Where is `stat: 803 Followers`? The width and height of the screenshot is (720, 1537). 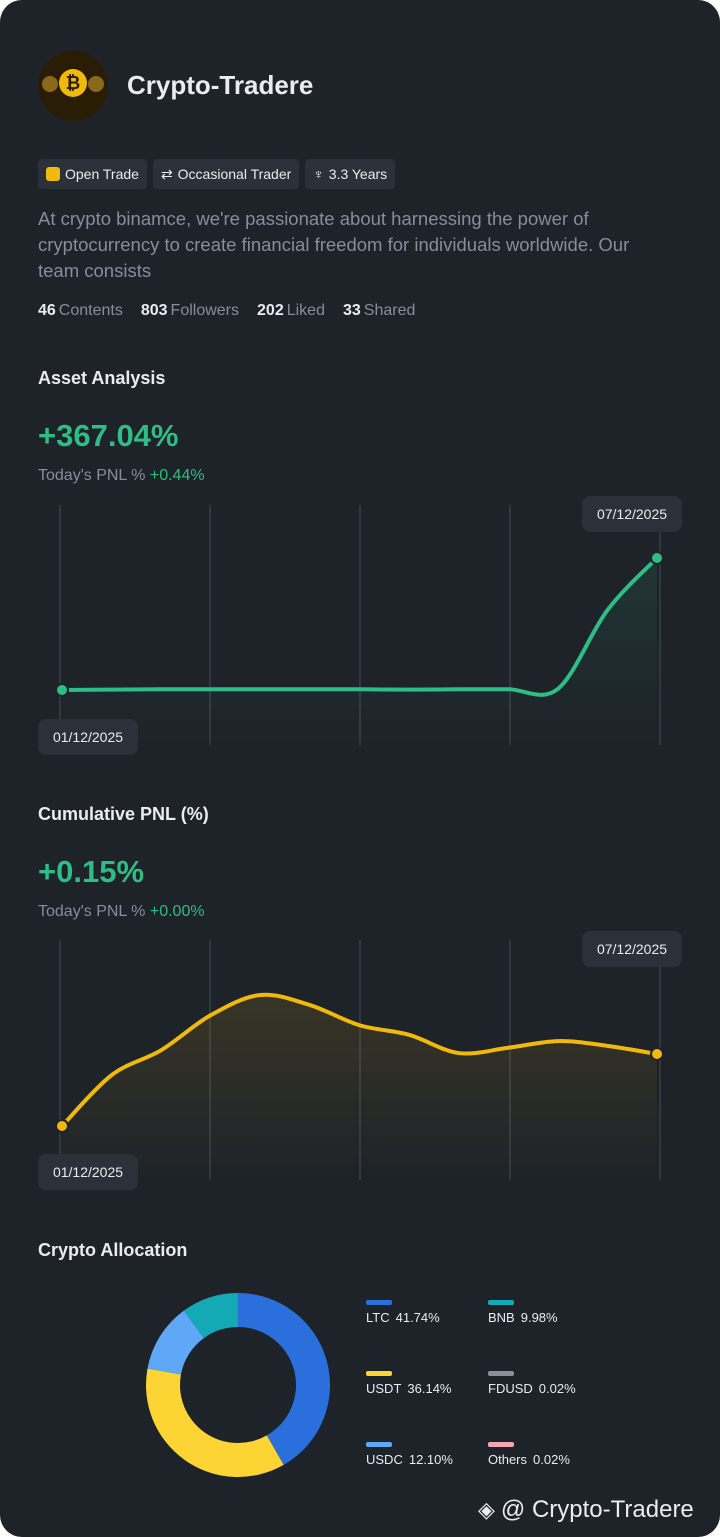 stat: 803 Followers is located at coordinates (190, 311).